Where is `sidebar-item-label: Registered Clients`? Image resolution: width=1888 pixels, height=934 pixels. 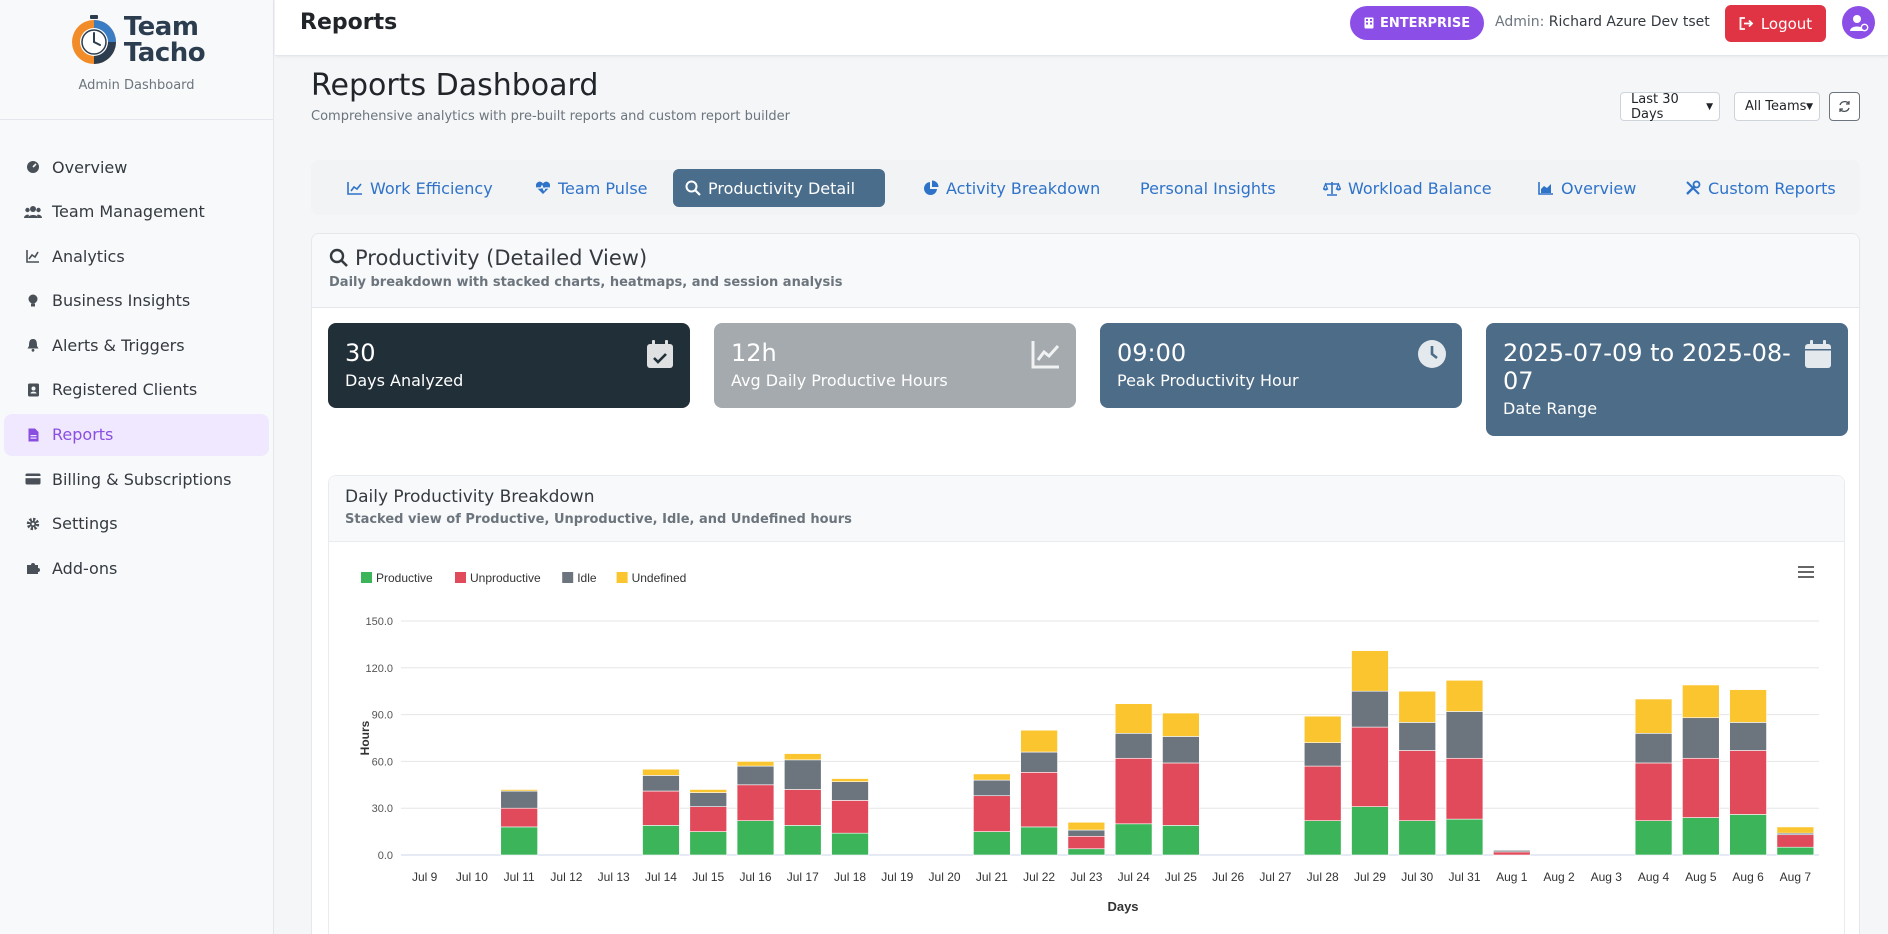
sidebar-item-label: Registered Clients is located at coordinates (125, 390).